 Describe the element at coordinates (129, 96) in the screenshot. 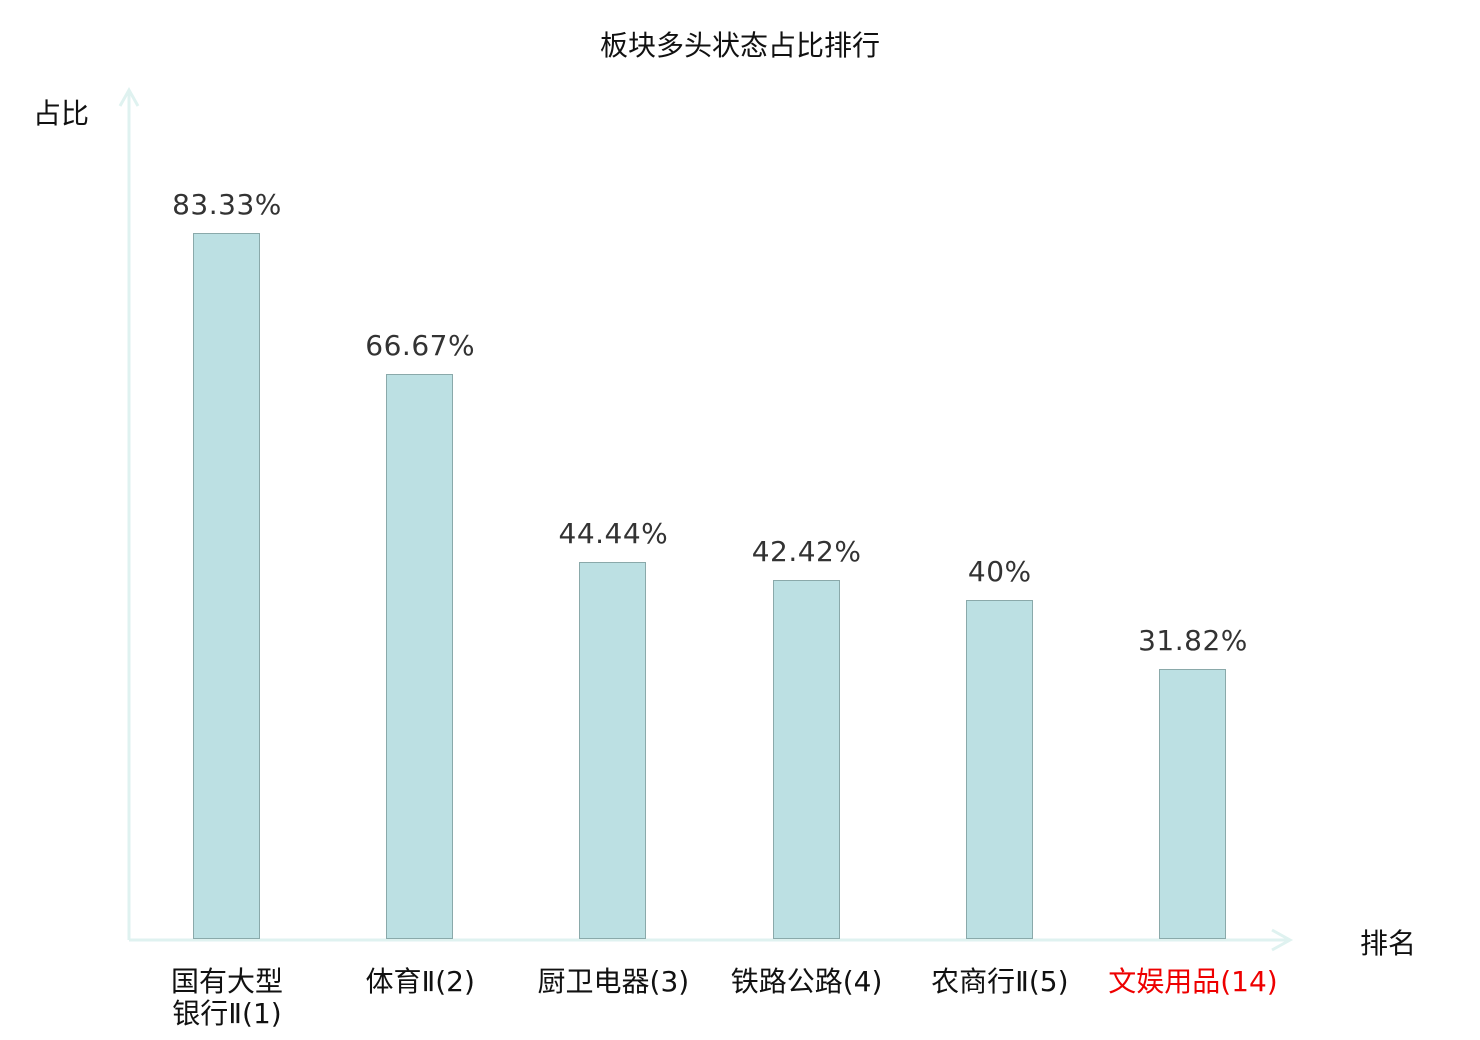

I see `y-axis-arrow` at that location.